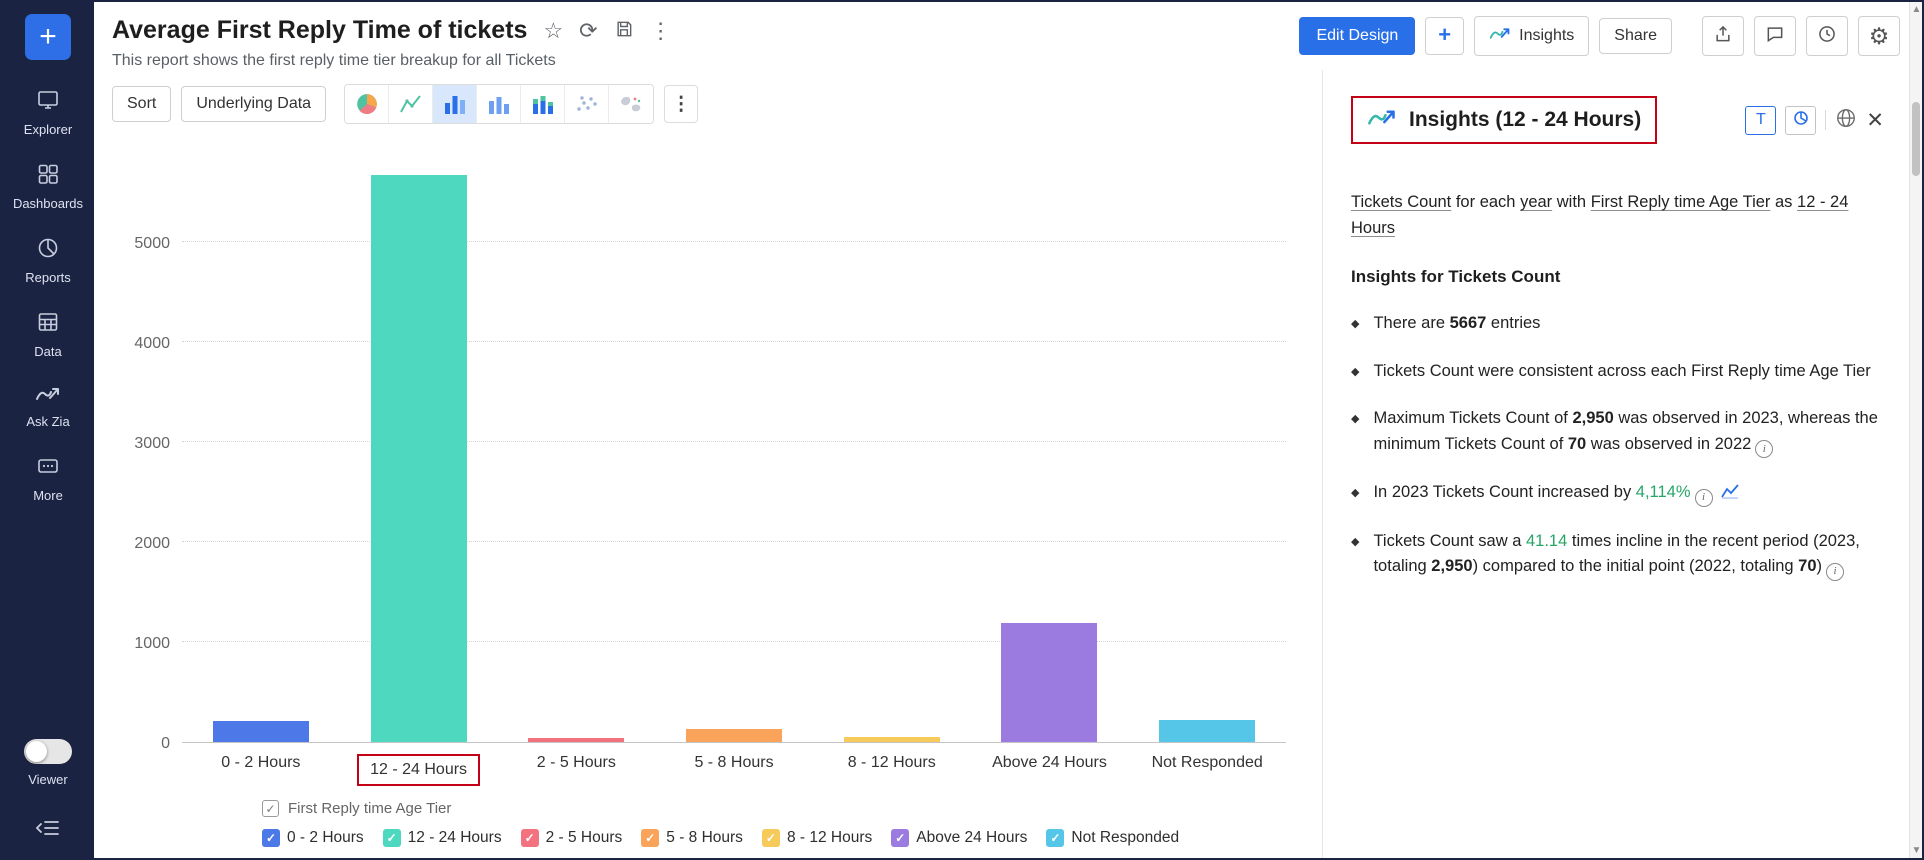 This screenshot has height=860, width=1924. I want to click on bar-8---12-hours, so click(891, 739).